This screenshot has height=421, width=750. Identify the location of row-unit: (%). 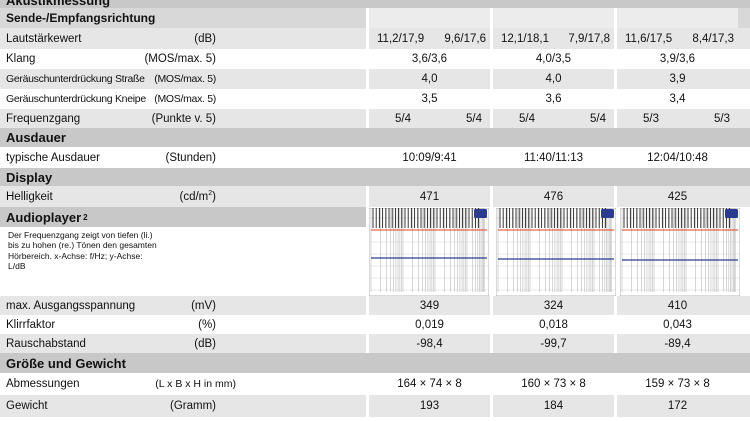
(207, 324).